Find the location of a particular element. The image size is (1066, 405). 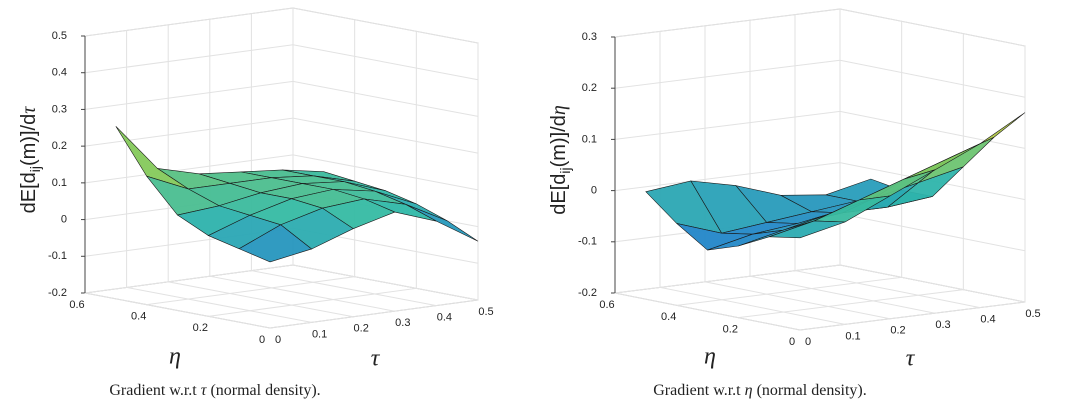

caption: Gradient w.r.t η (normal density). is located at coordinates (760, 390).